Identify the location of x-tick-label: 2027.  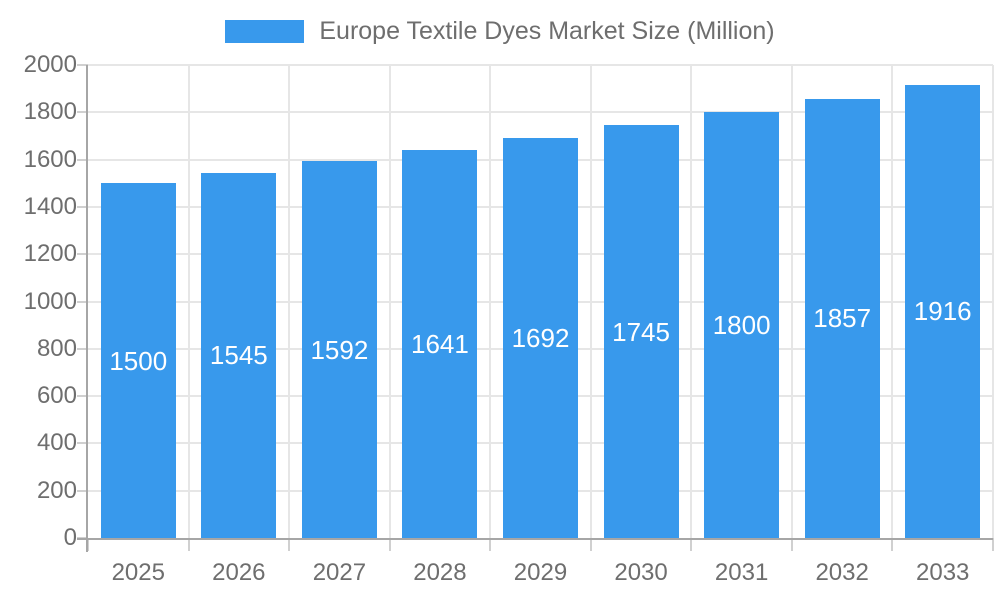
(339, 572).